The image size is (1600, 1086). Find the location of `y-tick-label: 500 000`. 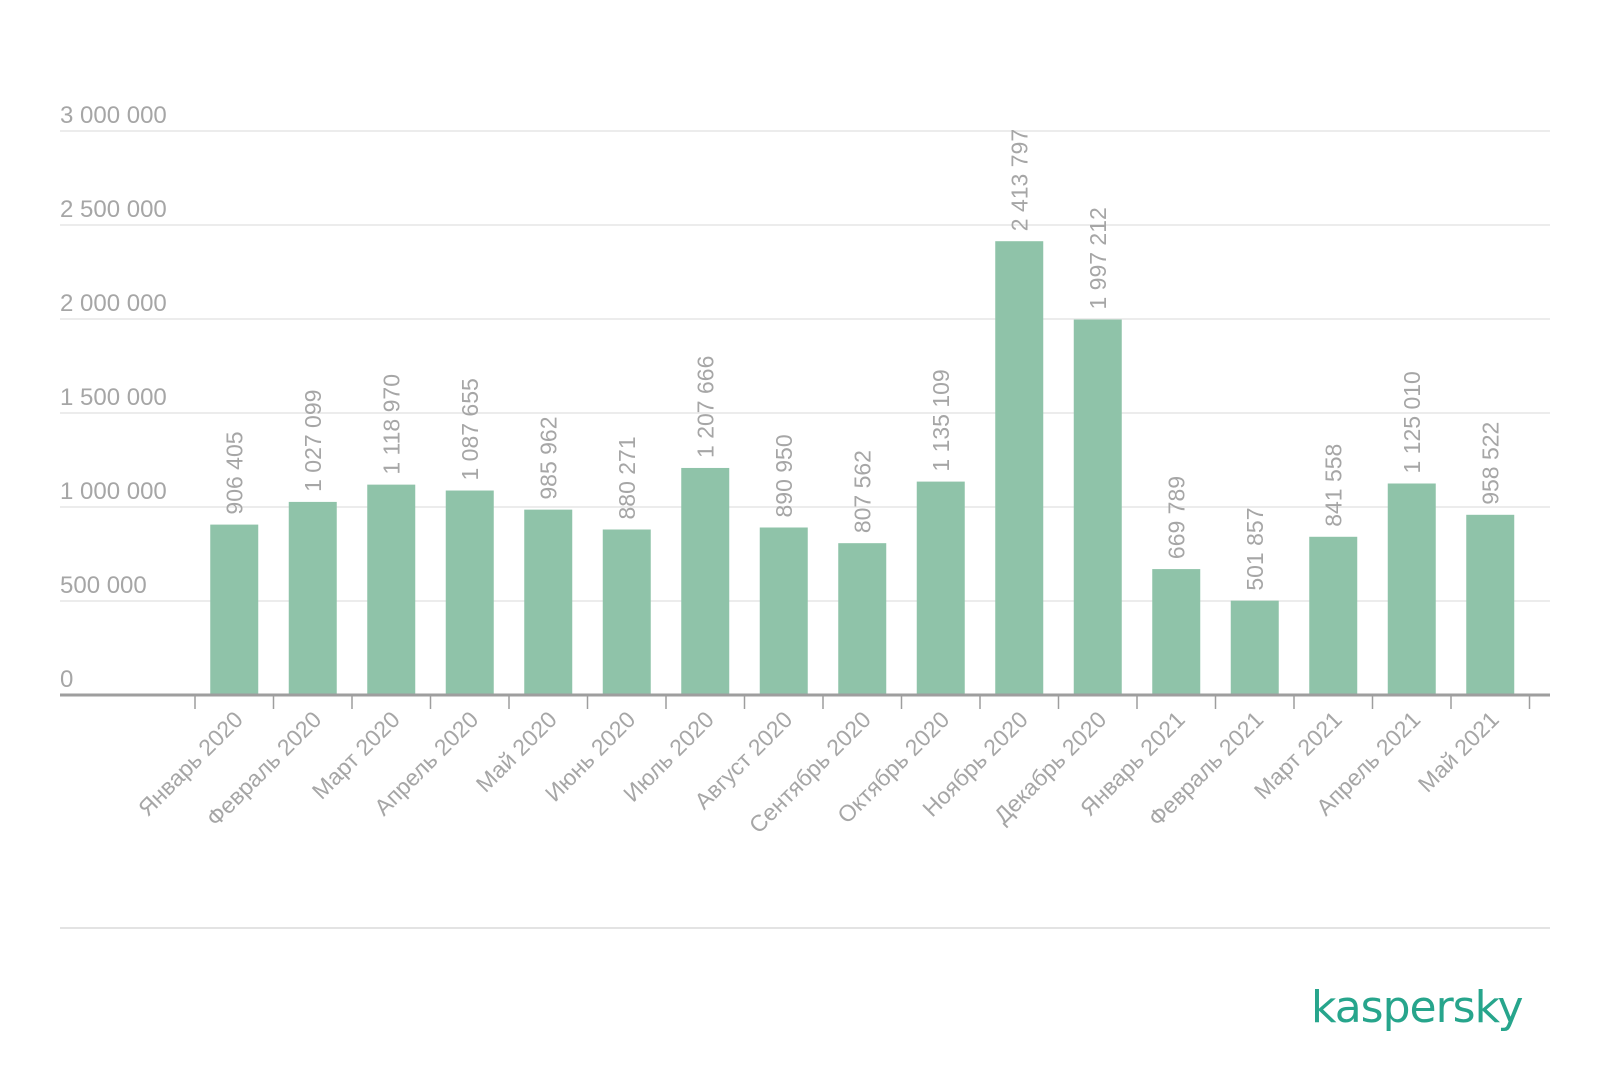

y-tick-label: 500 000 is located at coordinates (103, 585).